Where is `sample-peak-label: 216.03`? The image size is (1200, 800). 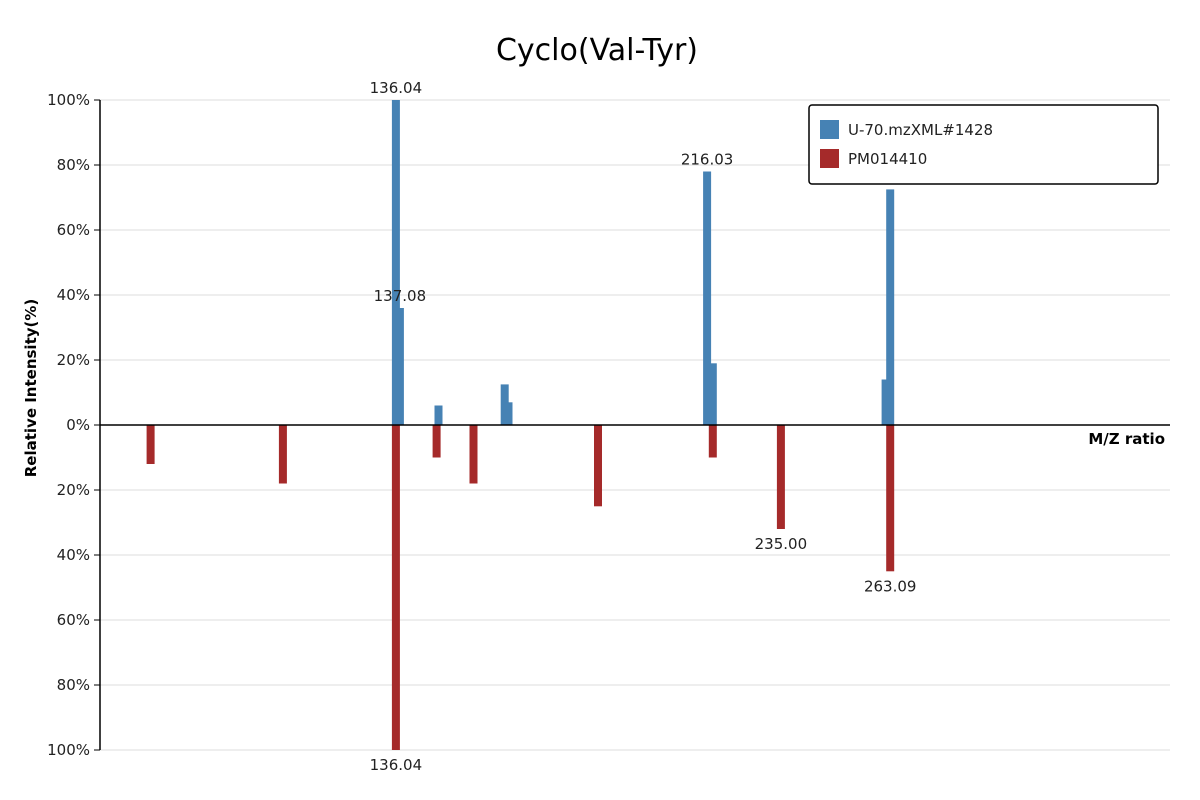
sample-peak-label: 216.03 is located at coordinates (707, 160).